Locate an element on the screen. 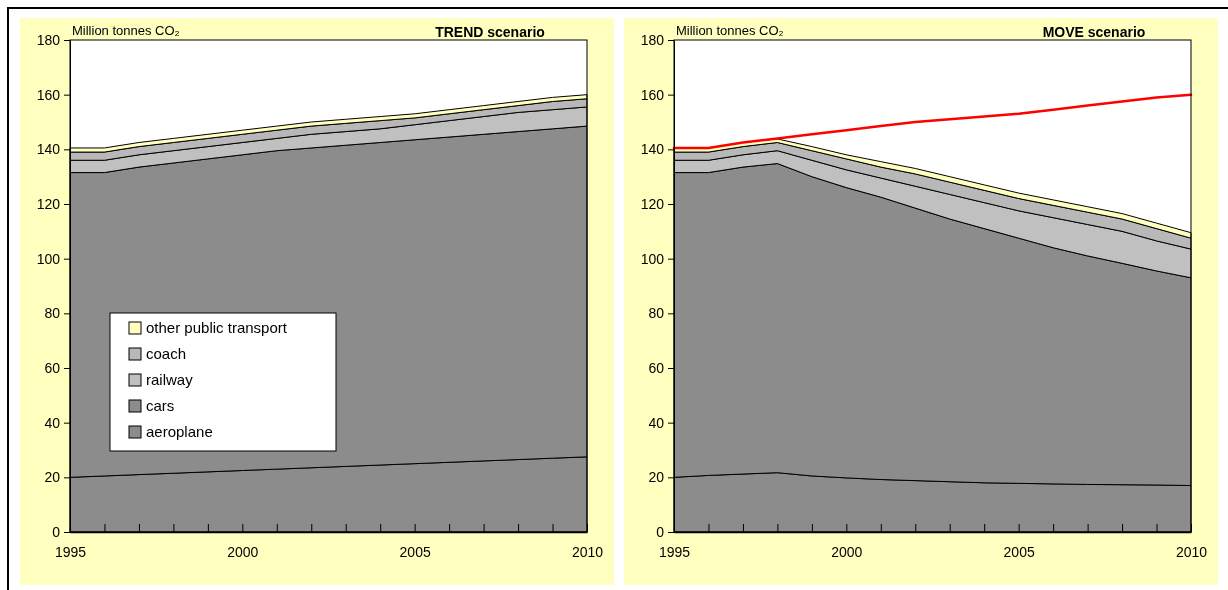 This screenshot has height=590, width=1228. chart-title: MOVE scenario is located at coordinates (1094, 32).